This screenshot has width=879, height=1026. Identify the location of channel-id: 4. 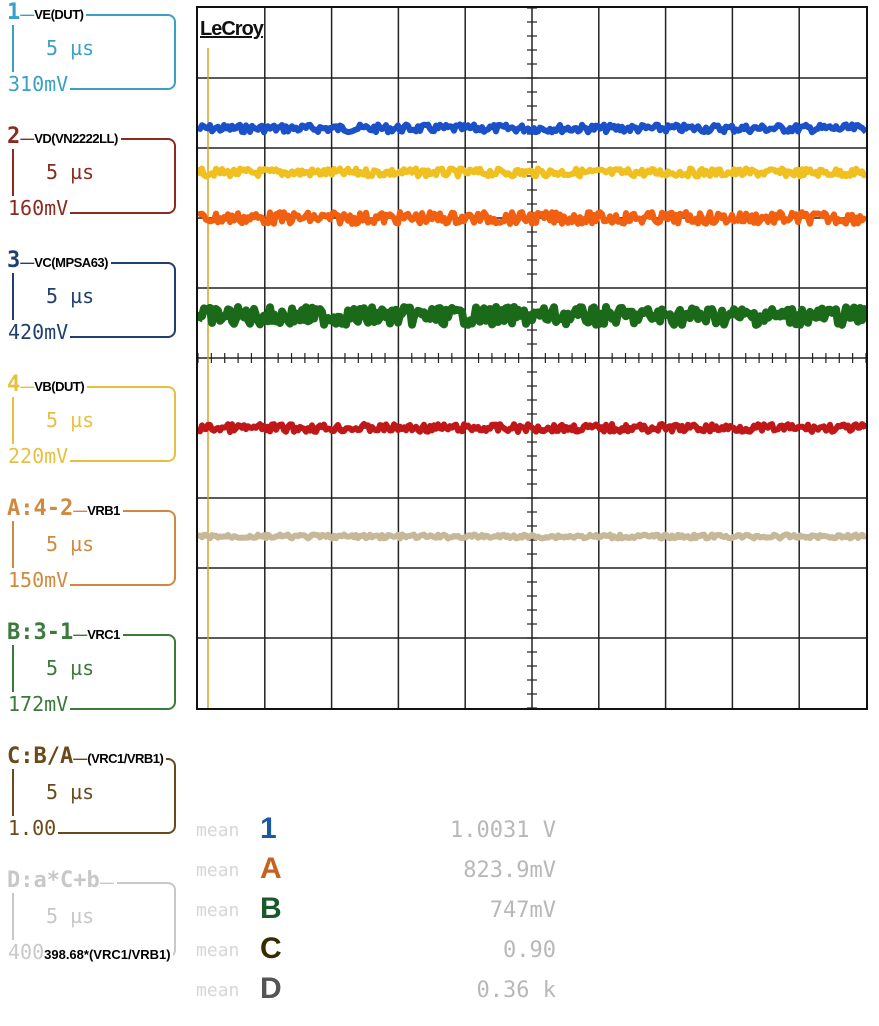
(14, 384).